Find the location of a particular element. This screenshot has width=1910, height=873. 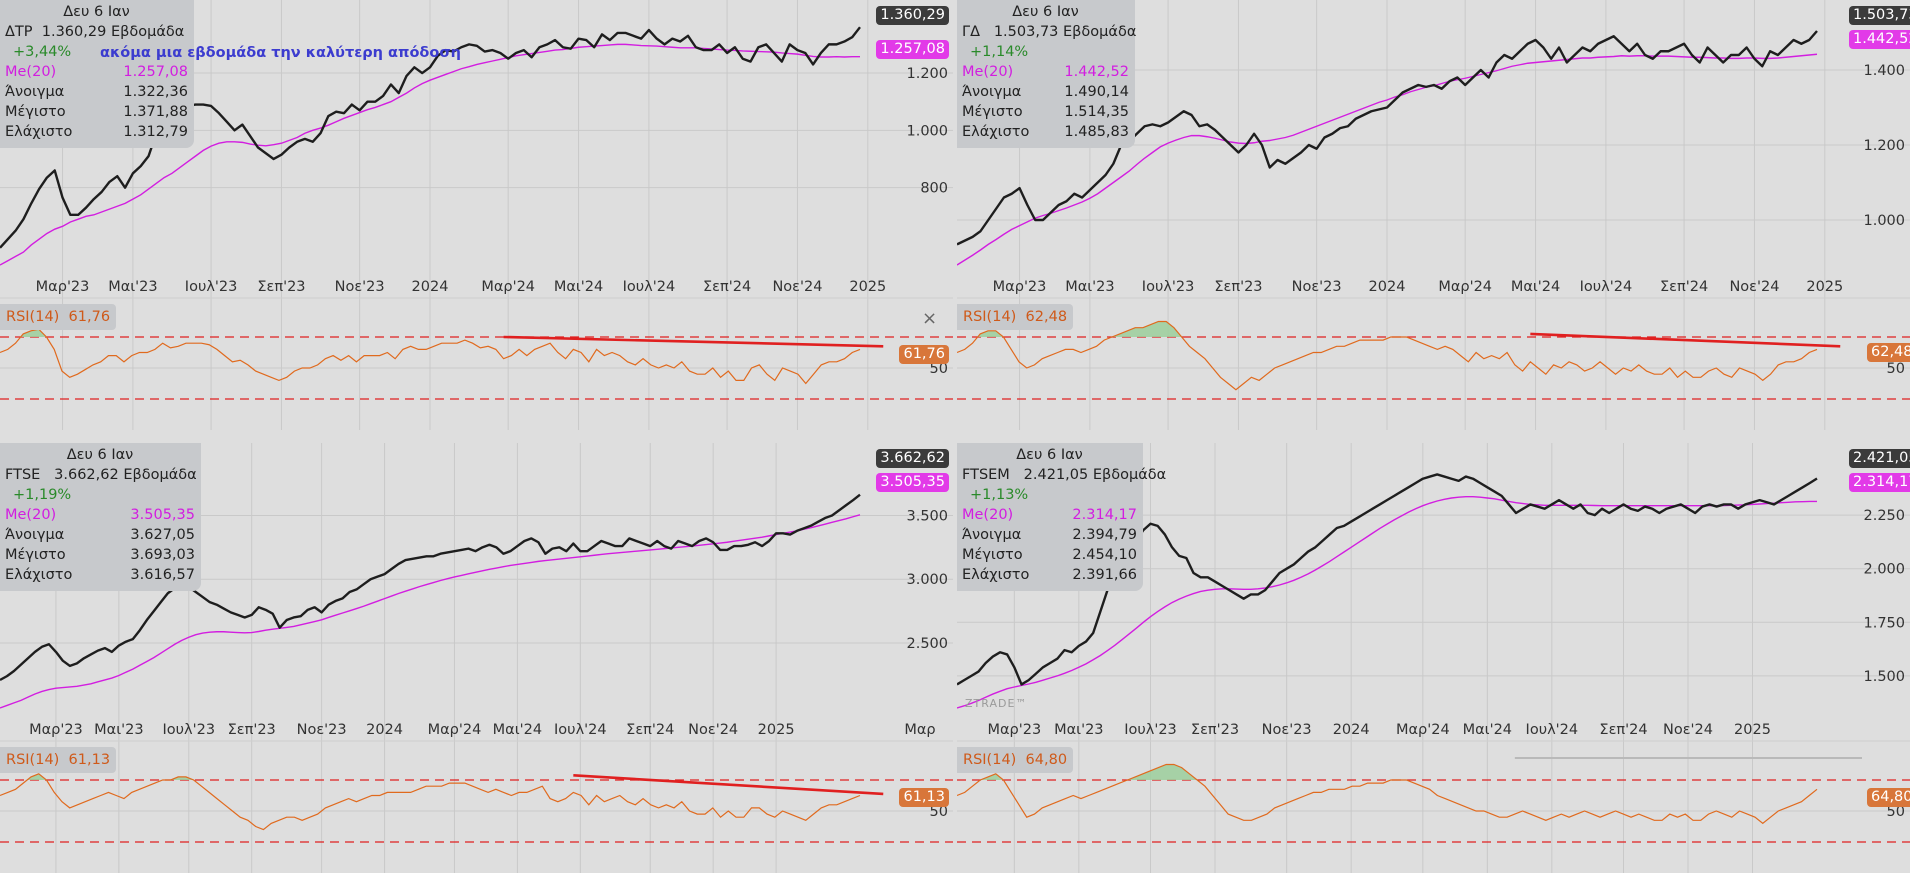

rsi-value: 64,80 is located at coordinates (1046, 760).